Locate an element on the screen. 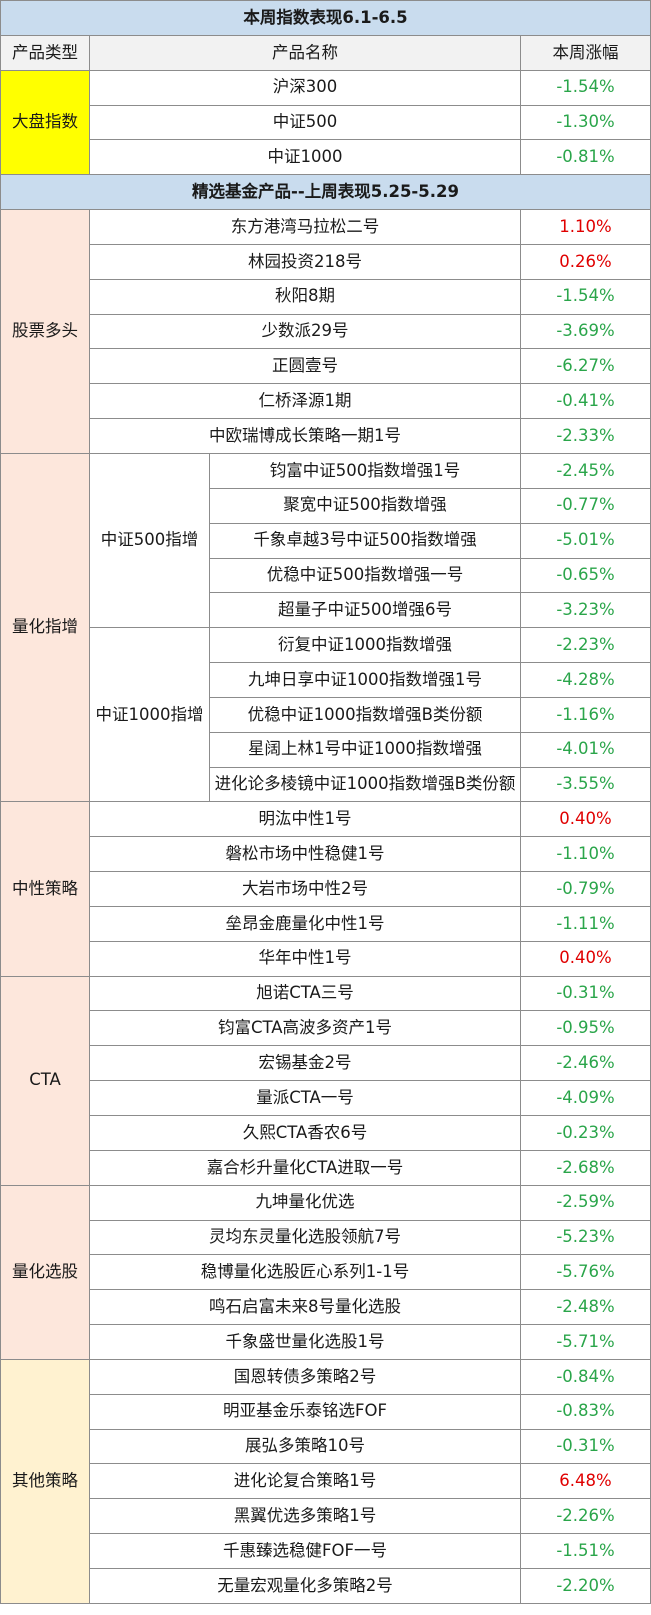 Image resolution: width=651 pixels, height=1615 pixels. change-cell: -2.26% is located at coordinates (585, 1516).